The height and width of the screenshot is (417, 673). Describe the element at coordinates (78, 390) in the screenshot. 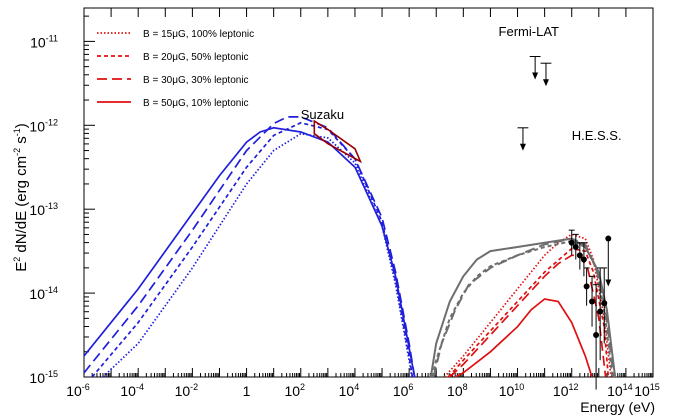

I see `x-tick-label: 10⁻⁶` at that location.